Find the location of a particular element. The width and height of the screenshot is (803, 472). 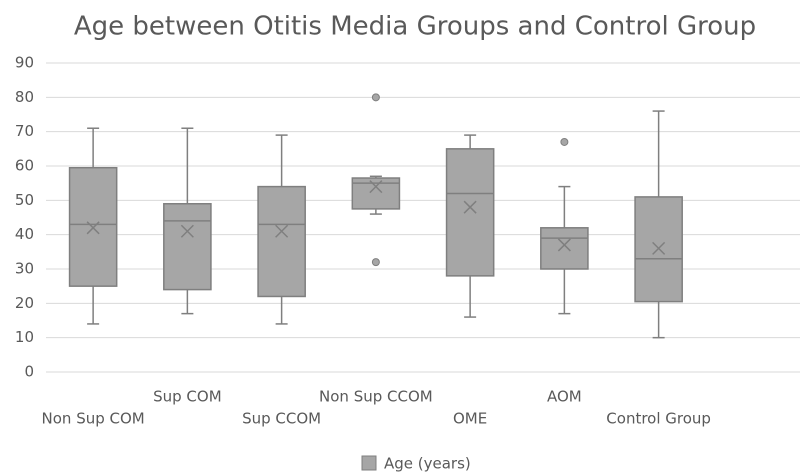

x-tick-label: Sup COM is located at coordinates (187, 397).